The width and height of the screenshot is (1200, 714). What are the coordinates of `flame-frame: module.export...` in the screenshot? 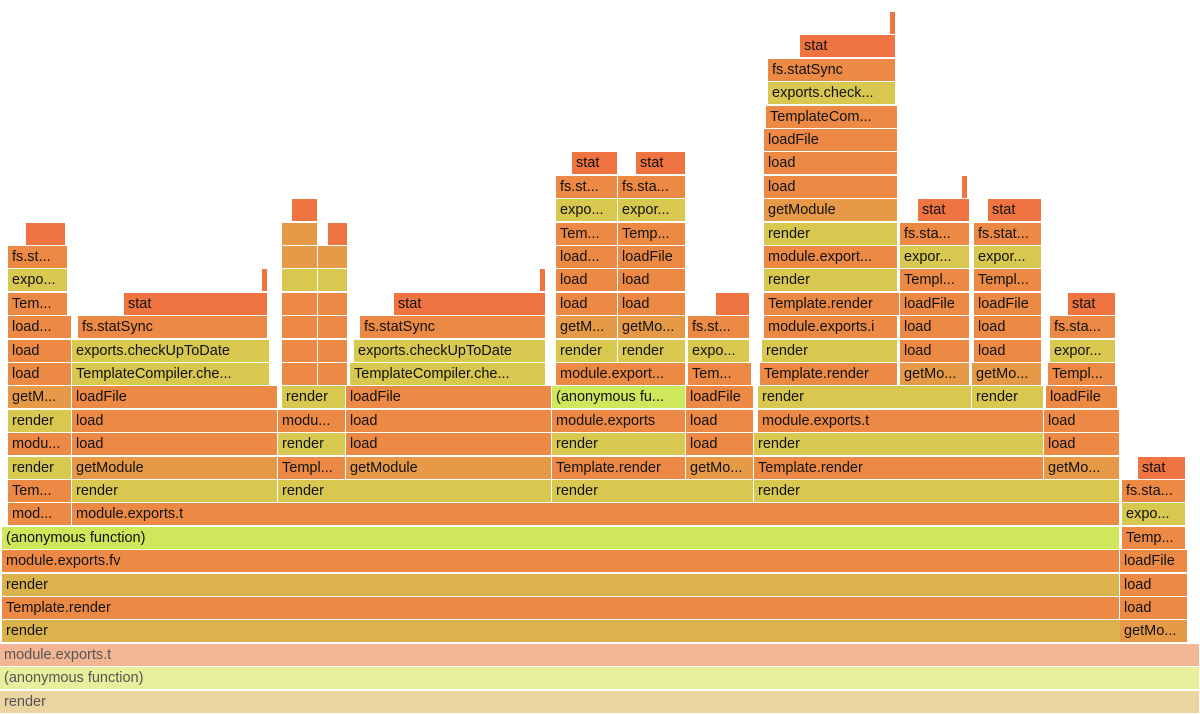 It's located at (621, 374).